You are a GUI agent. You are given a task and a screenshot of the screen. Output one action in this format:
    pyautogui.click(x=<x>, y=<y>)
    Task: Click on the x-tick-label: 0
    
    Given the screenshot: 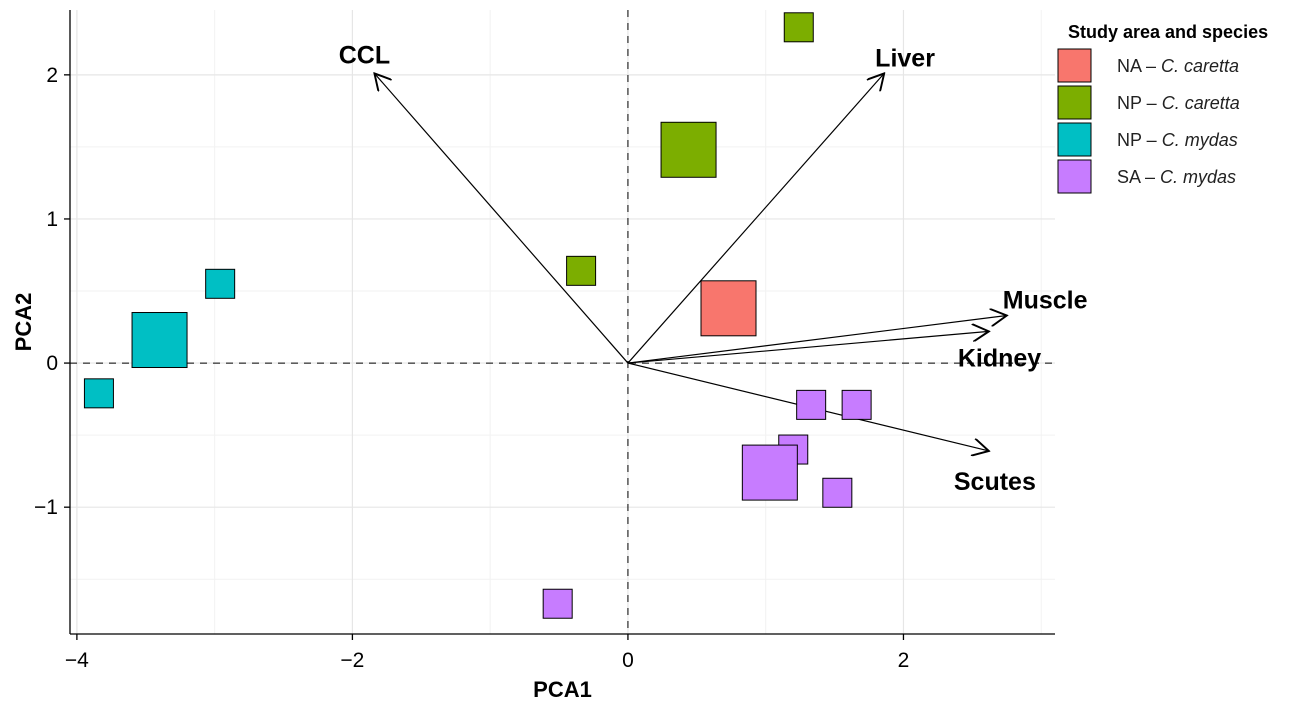 What is the action you would take?
    pyautogui.click(x=628, y=660)
    